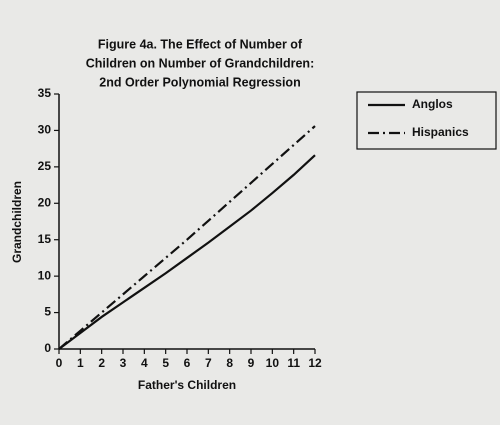 The image size is (500, 425). Describe the element at coordinates (45, 130) in the screenshot. I see `y-tick-label: 30` at that location.